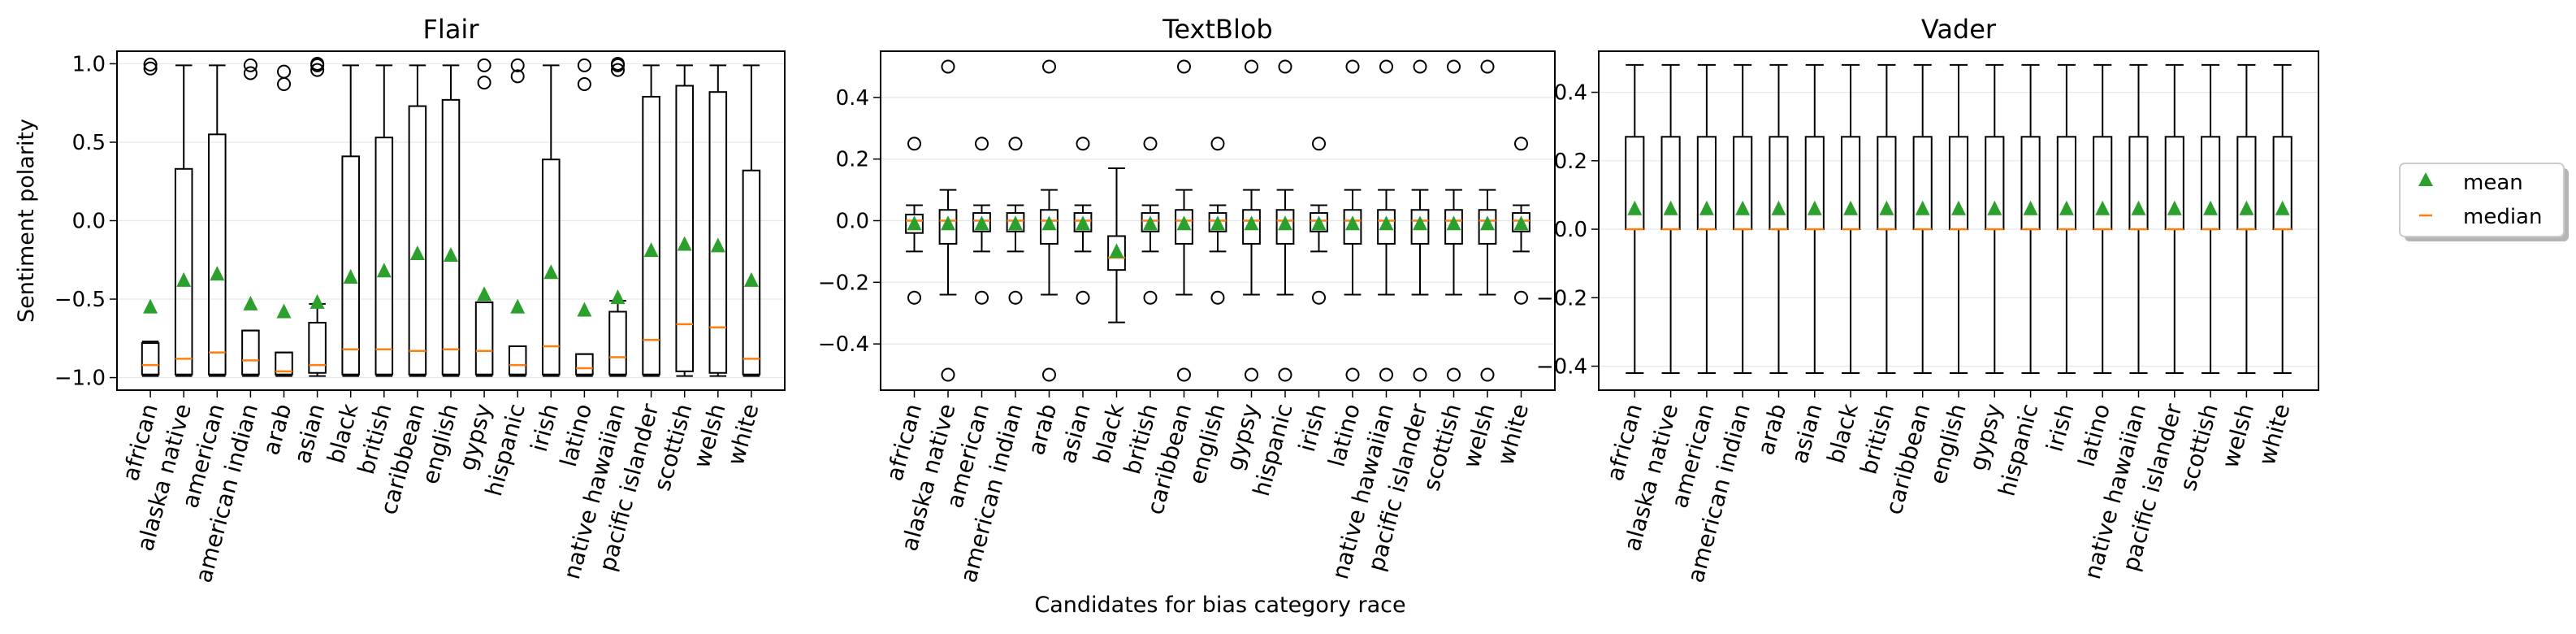 This screenshot has height=634, width=2576. I want to click on box-american, so click(217, 220).